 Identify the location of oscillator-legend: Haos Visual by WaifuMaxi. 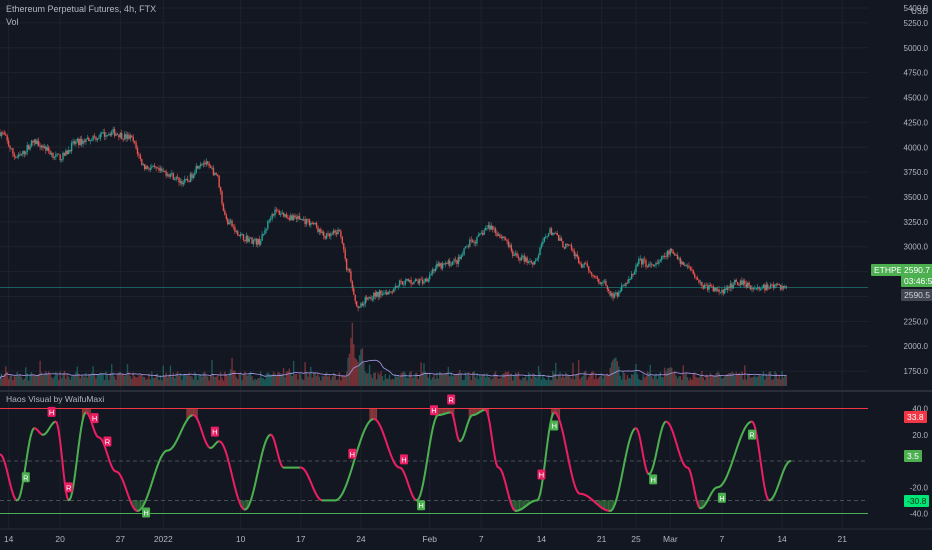
(55, 399).